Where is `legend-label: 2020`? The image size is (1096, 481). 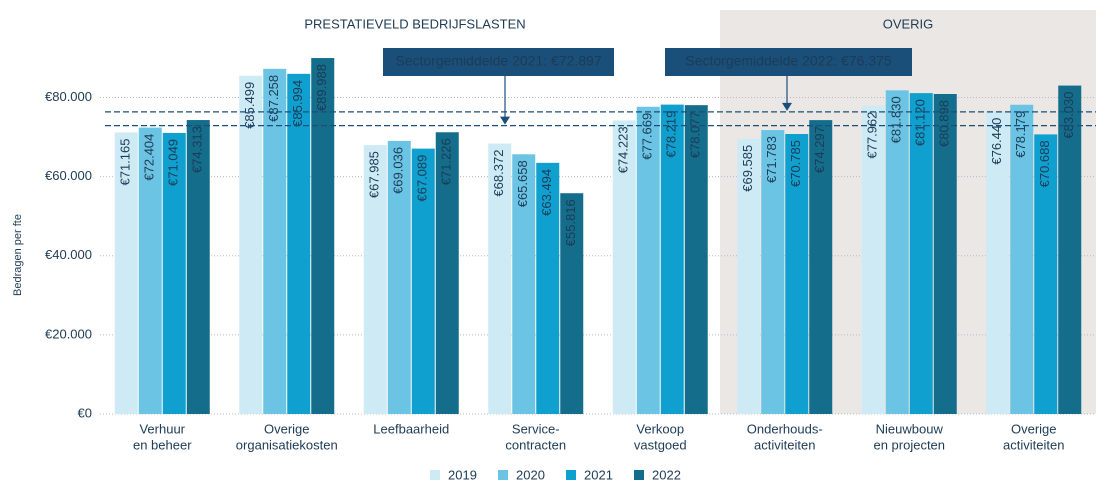
legend-label: 2020 is located at coordinates (530, 474).